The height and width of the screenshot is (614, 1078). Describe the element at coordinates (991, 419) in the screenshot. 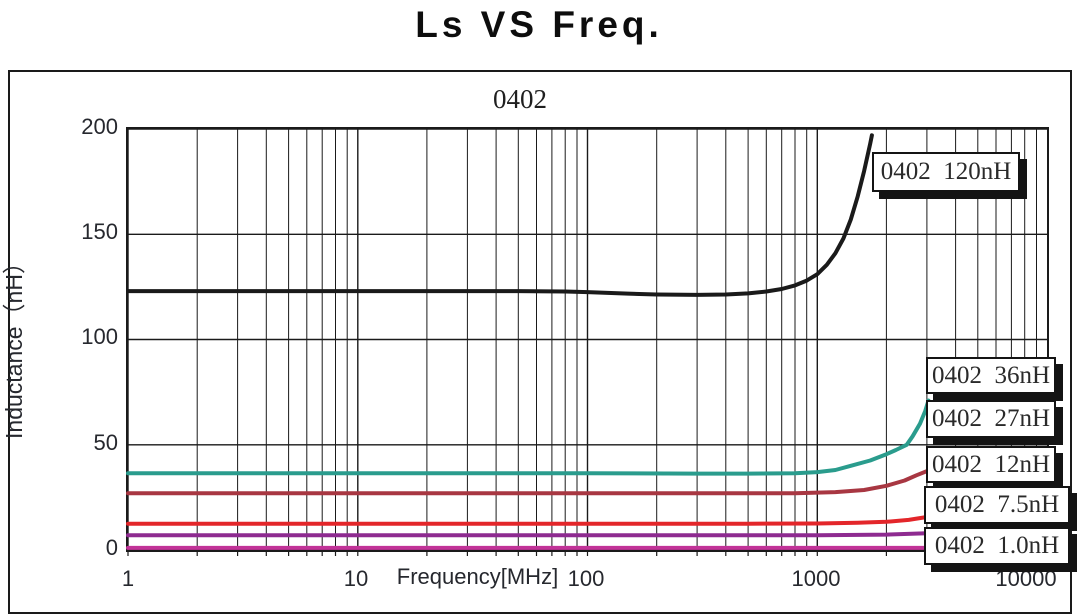

I see `legend-box-27nh: 0402 27nH` at that location.